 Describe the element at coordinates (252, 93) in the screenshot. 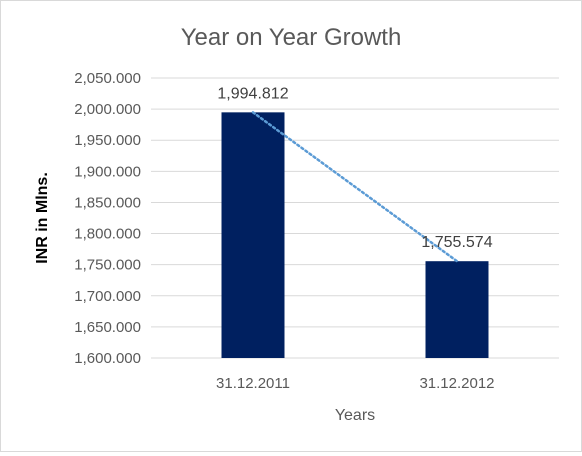

I see `data-label: 1,994.812` at that location.